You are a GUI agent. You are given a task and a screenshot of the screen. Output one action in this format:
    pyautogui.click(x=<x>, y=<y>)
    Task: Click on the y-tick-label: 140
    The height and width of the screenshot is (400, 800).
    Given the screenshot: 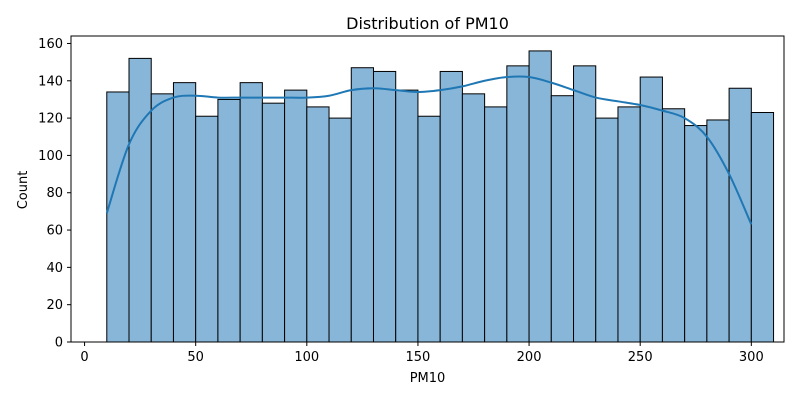 What is the action you would take?
    pyautogui.click(x=50, y=81)
    